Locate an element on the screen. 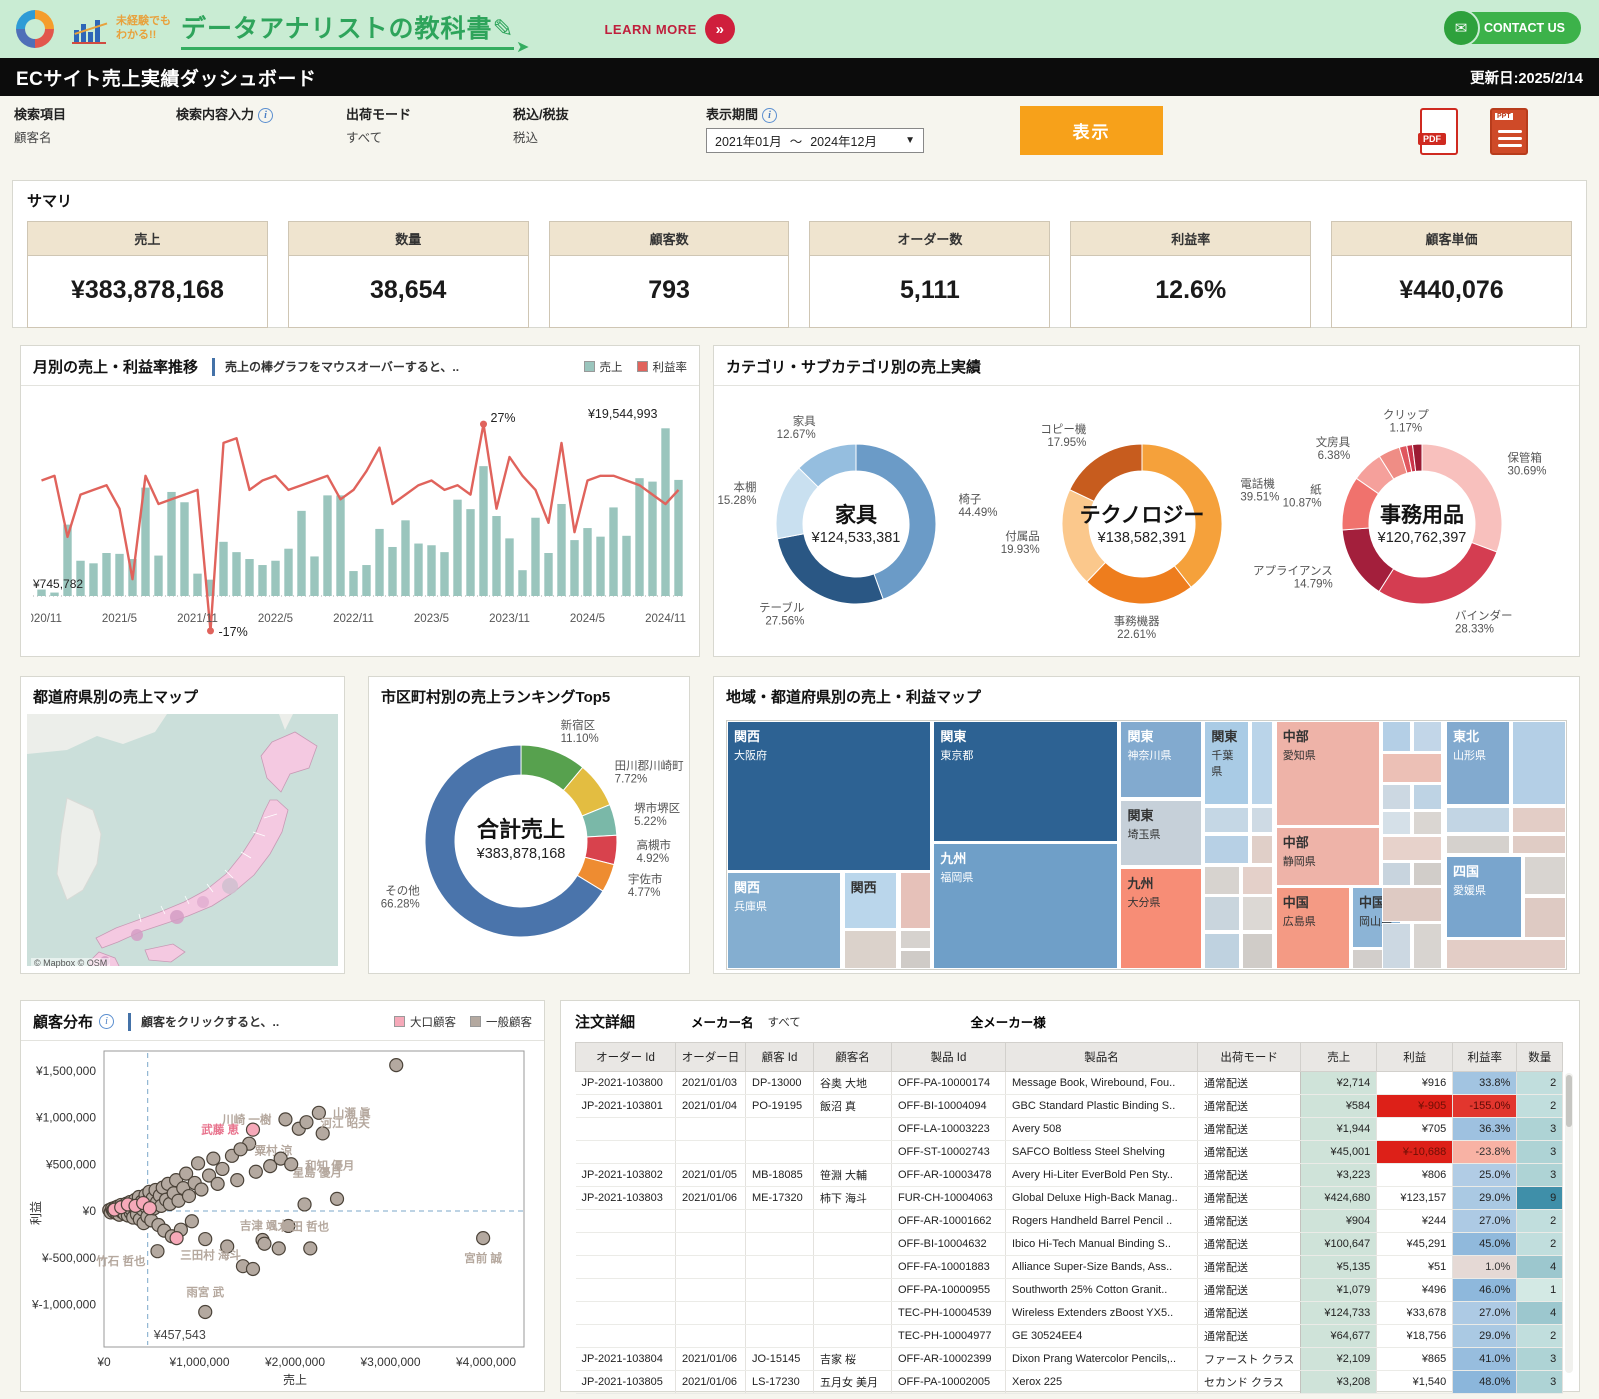  contact-us-button: ✉ CONTACT US is located at coordinates (1511, 28).